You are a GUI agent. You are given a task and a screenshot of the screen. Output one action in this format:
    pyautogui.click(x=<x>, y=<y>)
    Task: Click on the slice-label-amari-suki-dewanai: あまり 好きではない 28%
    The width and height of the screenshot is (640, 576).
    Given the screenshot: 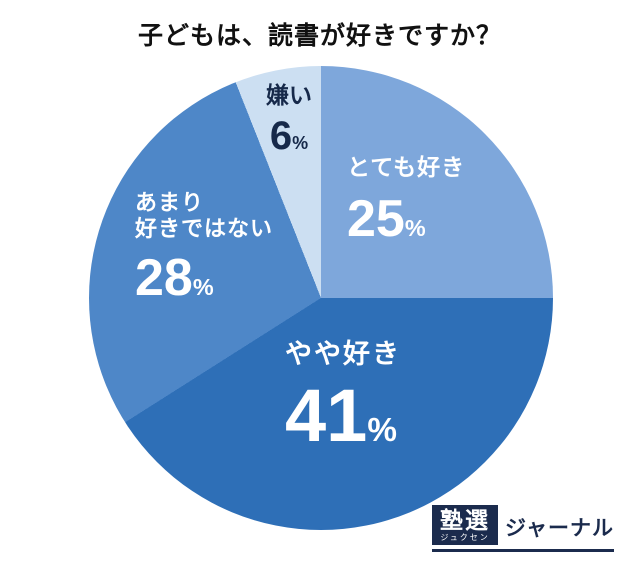 What is the action you would take?
    pyautogui.click(x=204, y=249)
    